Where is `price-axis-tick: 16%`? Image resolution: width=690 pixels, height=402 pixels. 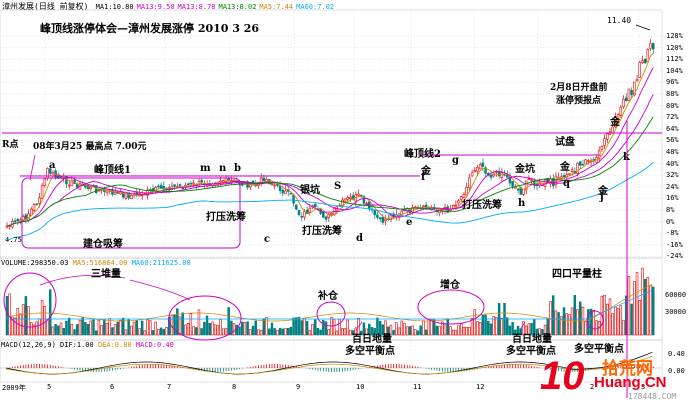 price-axis-tick: 16% is located at coordinates (672, 198).